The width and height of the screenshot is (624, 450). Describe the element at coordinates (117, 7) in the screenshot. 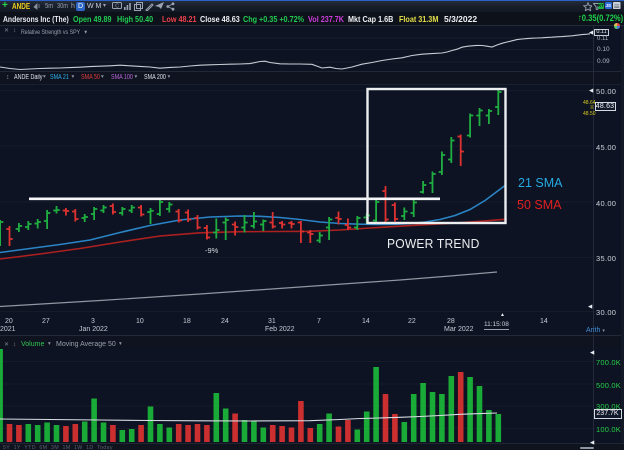

I see `svg-text: C` at that location.